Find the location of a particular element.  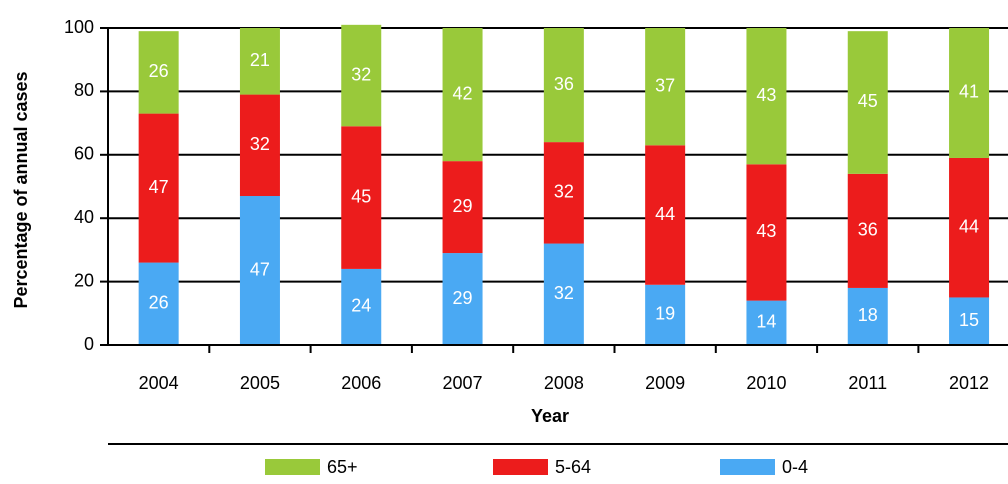

x-tick-label: 2009 is located at coordinates (665, 383).